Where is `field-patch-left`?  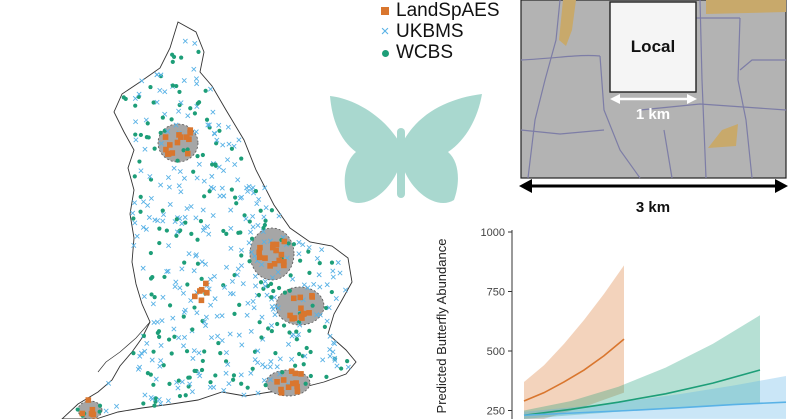
field-patch-left is located at coordinates (567, 23).